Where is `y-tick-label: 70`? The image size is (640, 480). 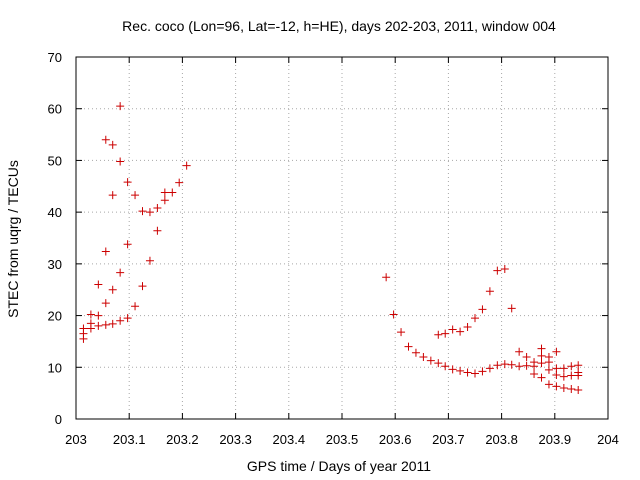
y-tick-label: 70 is located at coordinates (55, 57).